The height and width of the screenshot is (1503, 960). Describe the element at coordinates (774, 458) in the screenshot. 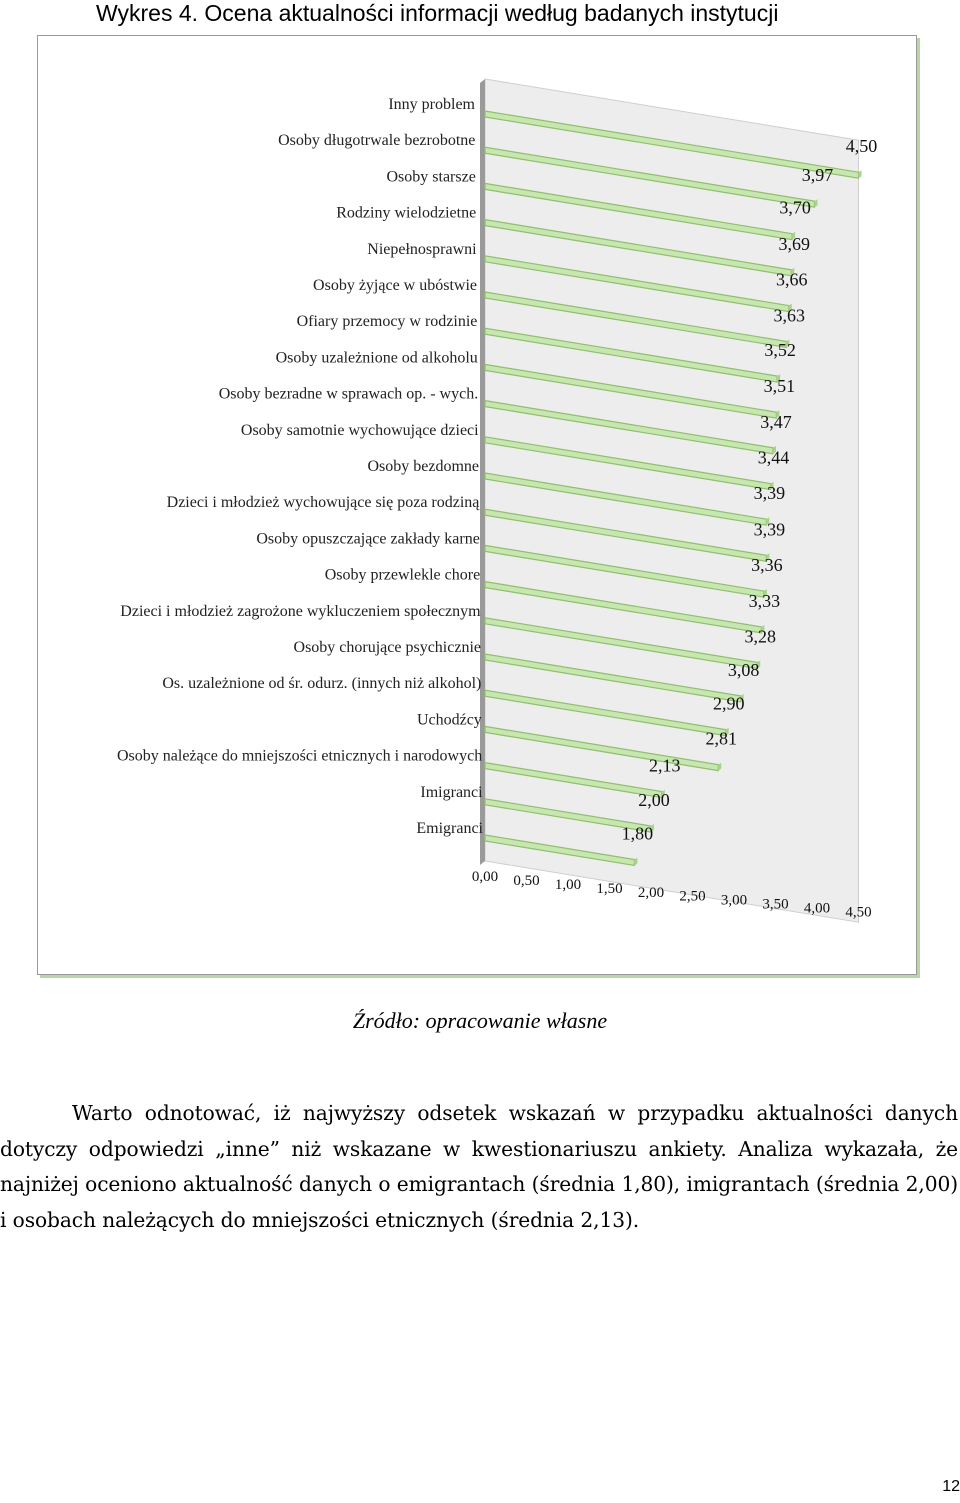

I see `value-label: 3,44` at that location.